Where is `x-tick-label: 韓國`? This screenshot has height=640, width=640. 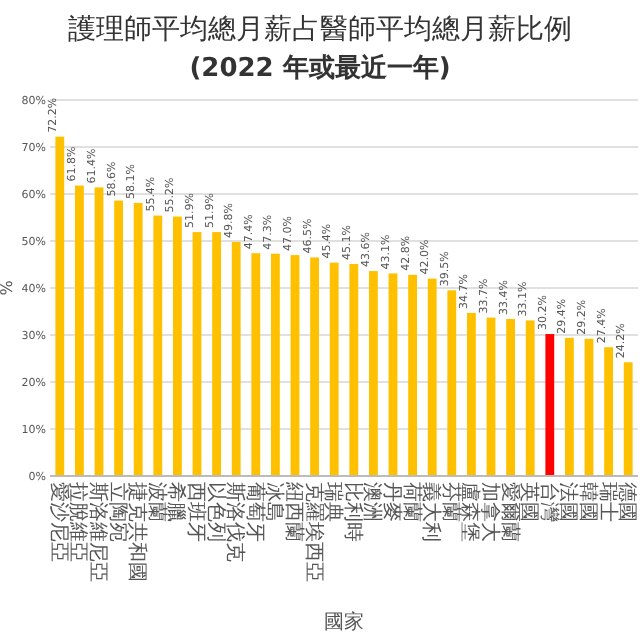
x-tick-label: 韓國 is located at coordinates (588, 502).